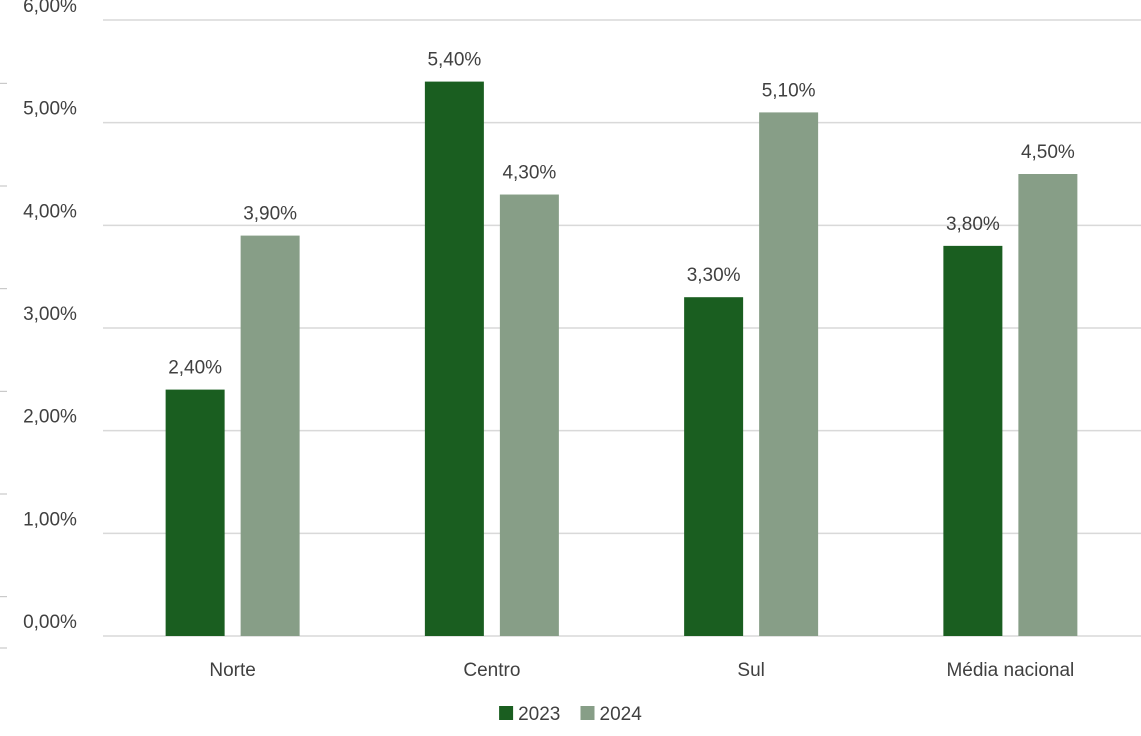 The height and width of the screenshot is (736, 1141). I want to click on data-label: 5,10%, so click(789, 90).